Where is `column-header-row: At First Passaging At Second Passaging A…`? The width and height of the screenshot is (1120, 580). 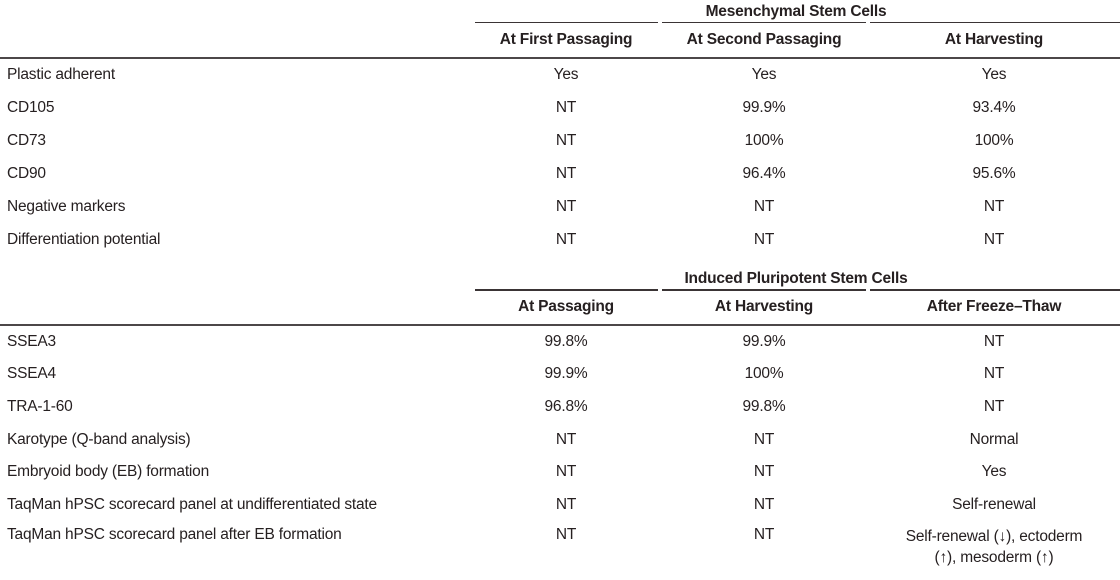 column-header-row: At First Passaging At Second Passaging A… is located at coordinates (560, 41).